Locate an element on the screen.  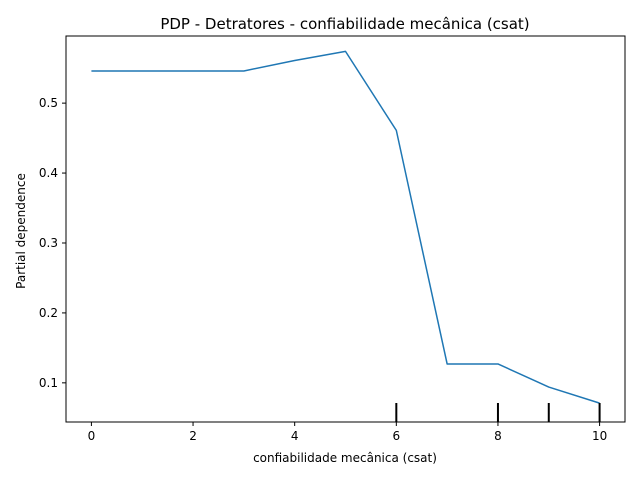
y-tick-label-0: 0.1 is located at coordinates (48, 383).